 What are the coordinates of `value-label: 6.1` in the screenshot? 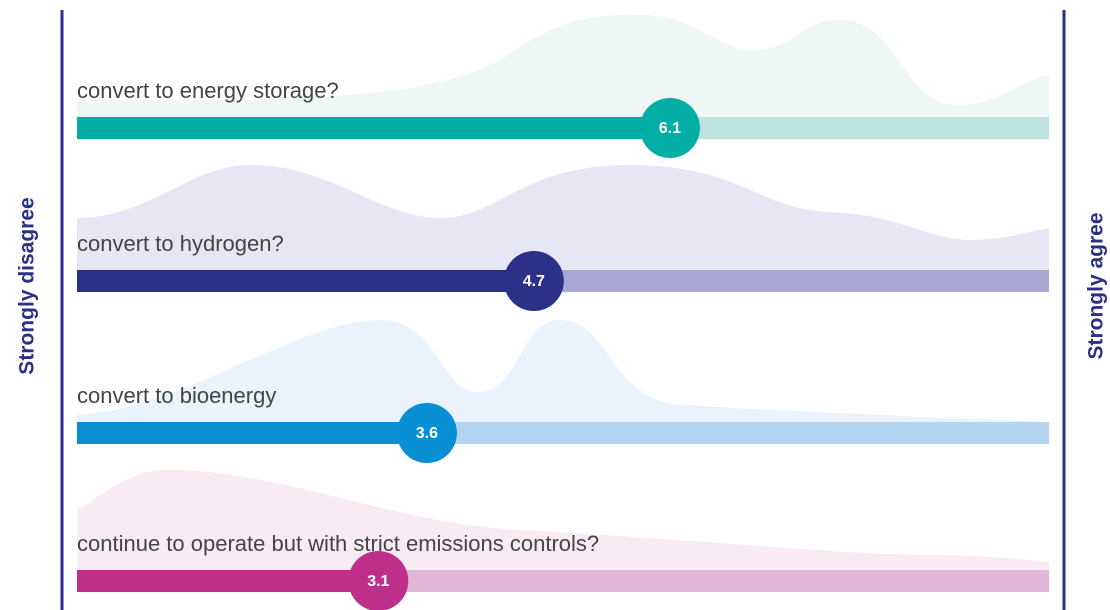 It's located at (670, 128).